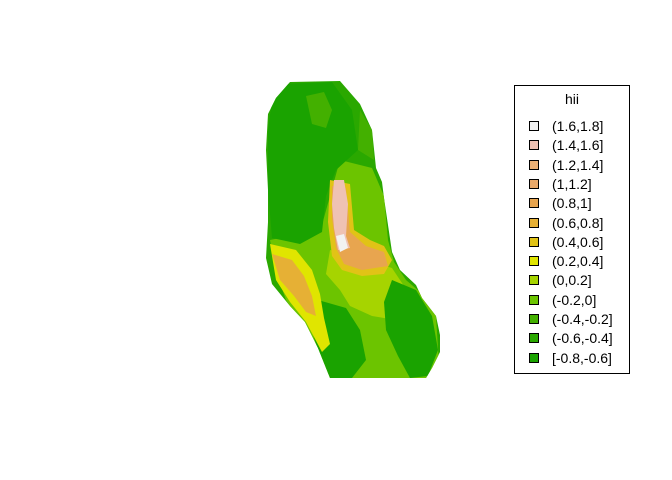 This screenshot has width=672, height=480. What do you see at coordinates (578, 126) in the screenshot?
I see `legend-label: (1.6,1.8]` at bounding box center [578, 126].